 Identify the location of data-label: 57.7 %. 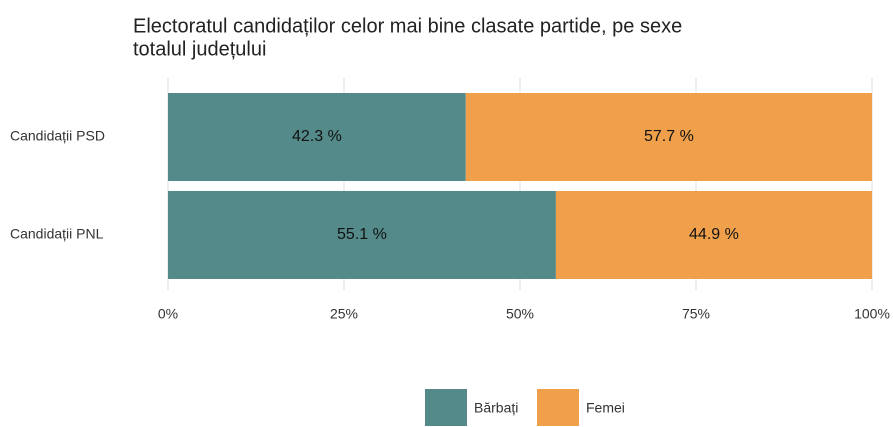
(669, 136).